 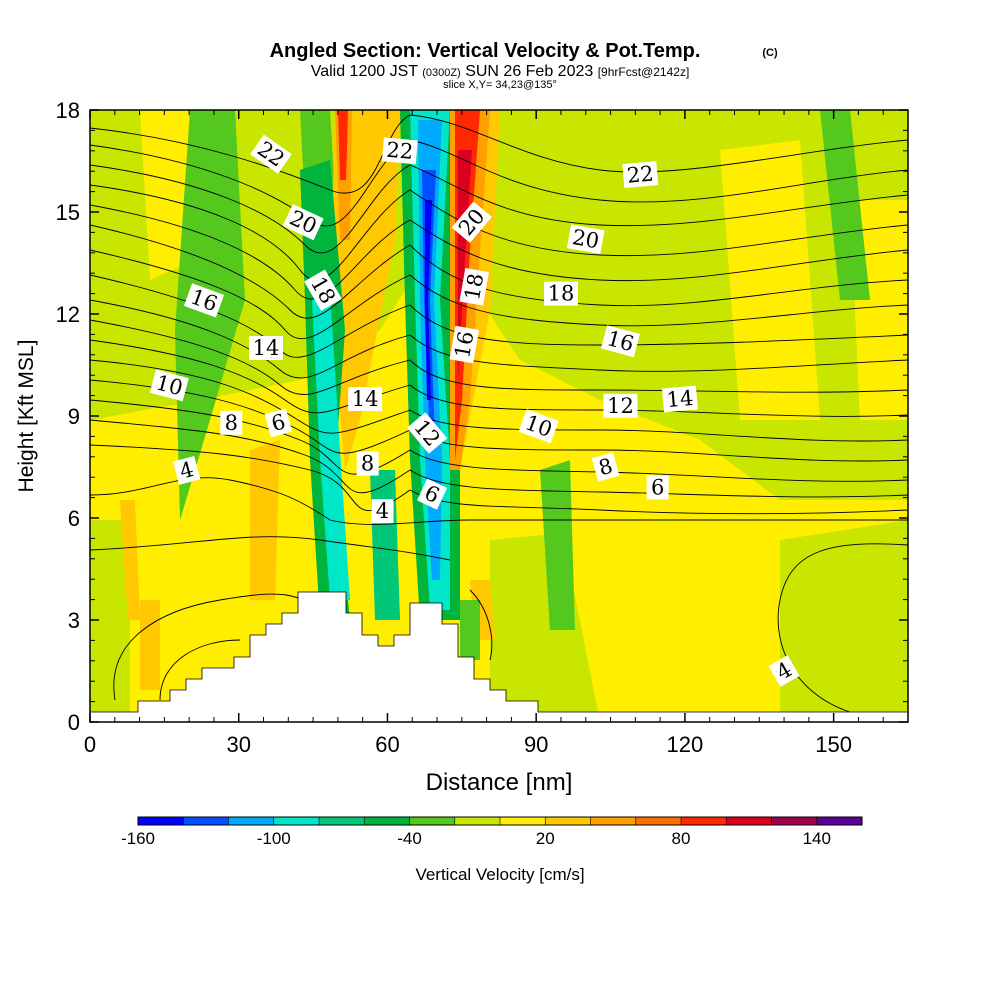 I want to click on terrain, so click(x=499, y=657).